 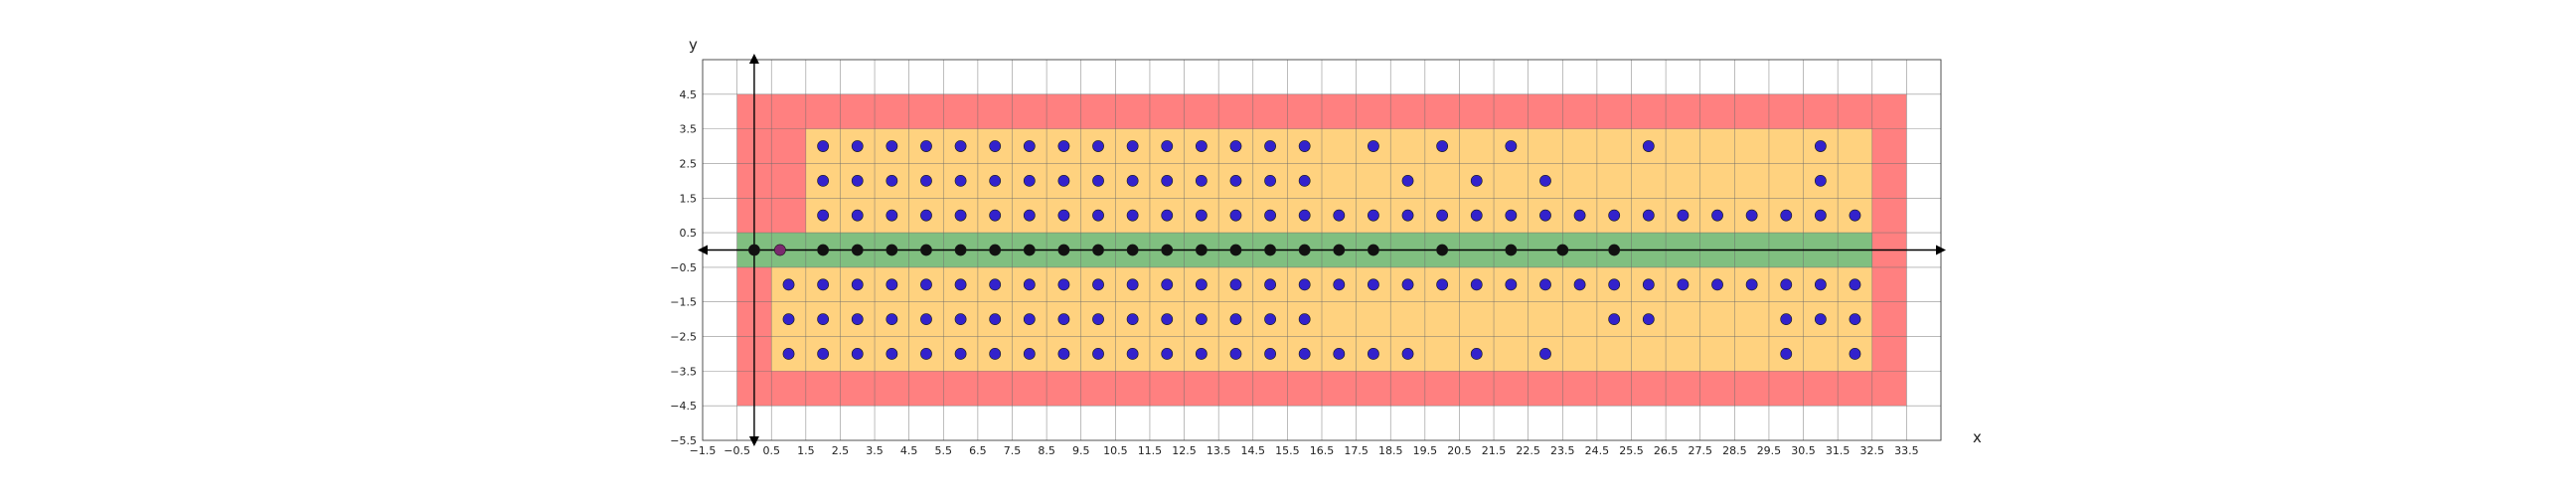 What do you see at coordinates (693, 45) in the screenshot?
I see `y-axis-label: y` at bounding box center [693, 45].